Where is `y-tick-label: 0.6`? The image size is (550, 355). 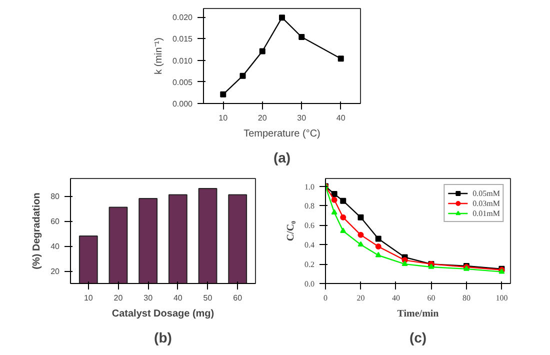
y-tick-label: 0.6 is located at coordinates (309, 225).